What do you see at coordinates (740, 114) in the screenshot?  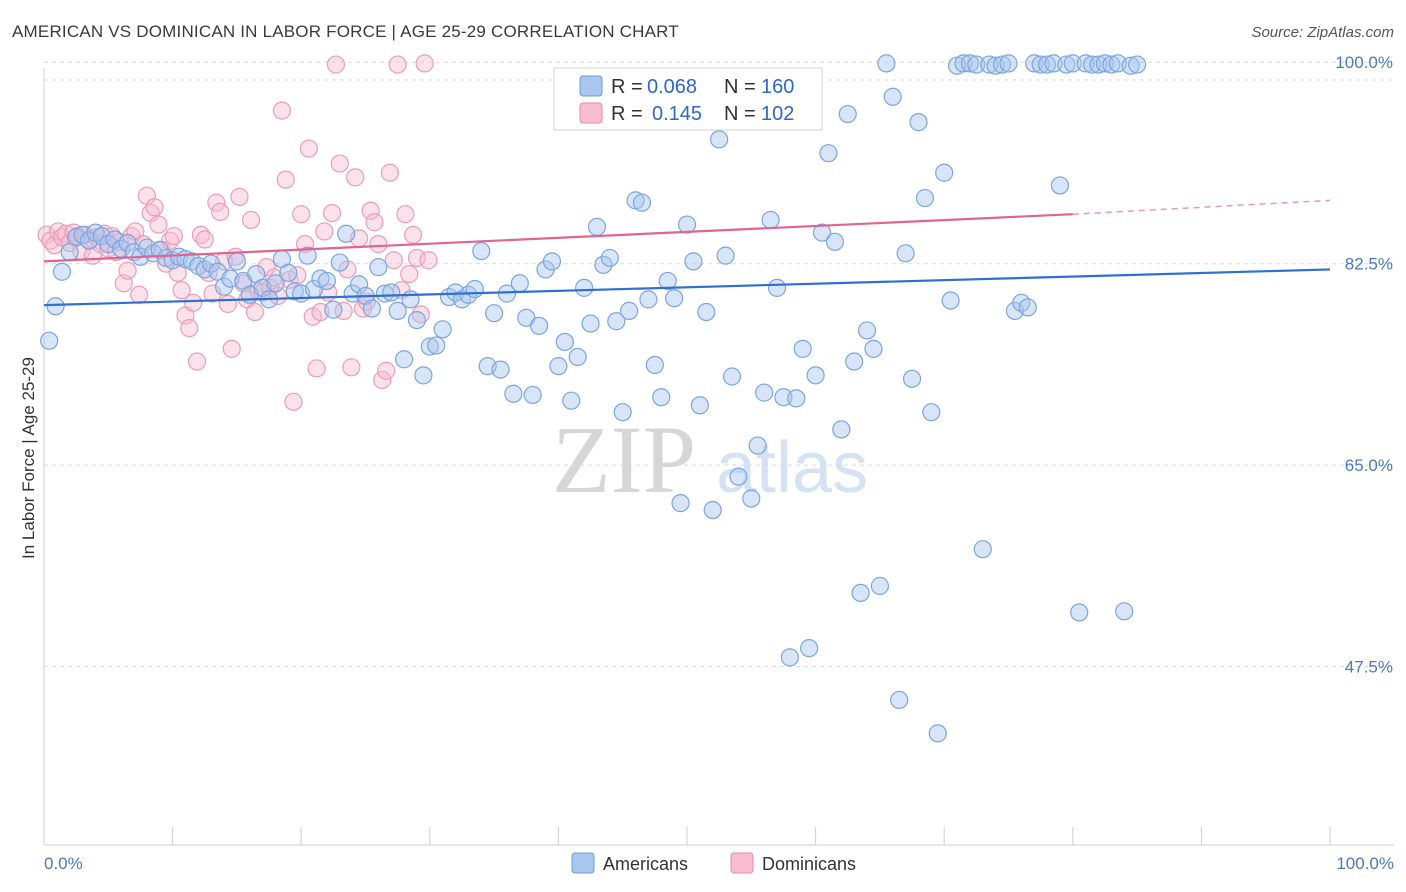 I see `stats-legend-n-label-dominicans: N =` at bounding box center [740, 114].